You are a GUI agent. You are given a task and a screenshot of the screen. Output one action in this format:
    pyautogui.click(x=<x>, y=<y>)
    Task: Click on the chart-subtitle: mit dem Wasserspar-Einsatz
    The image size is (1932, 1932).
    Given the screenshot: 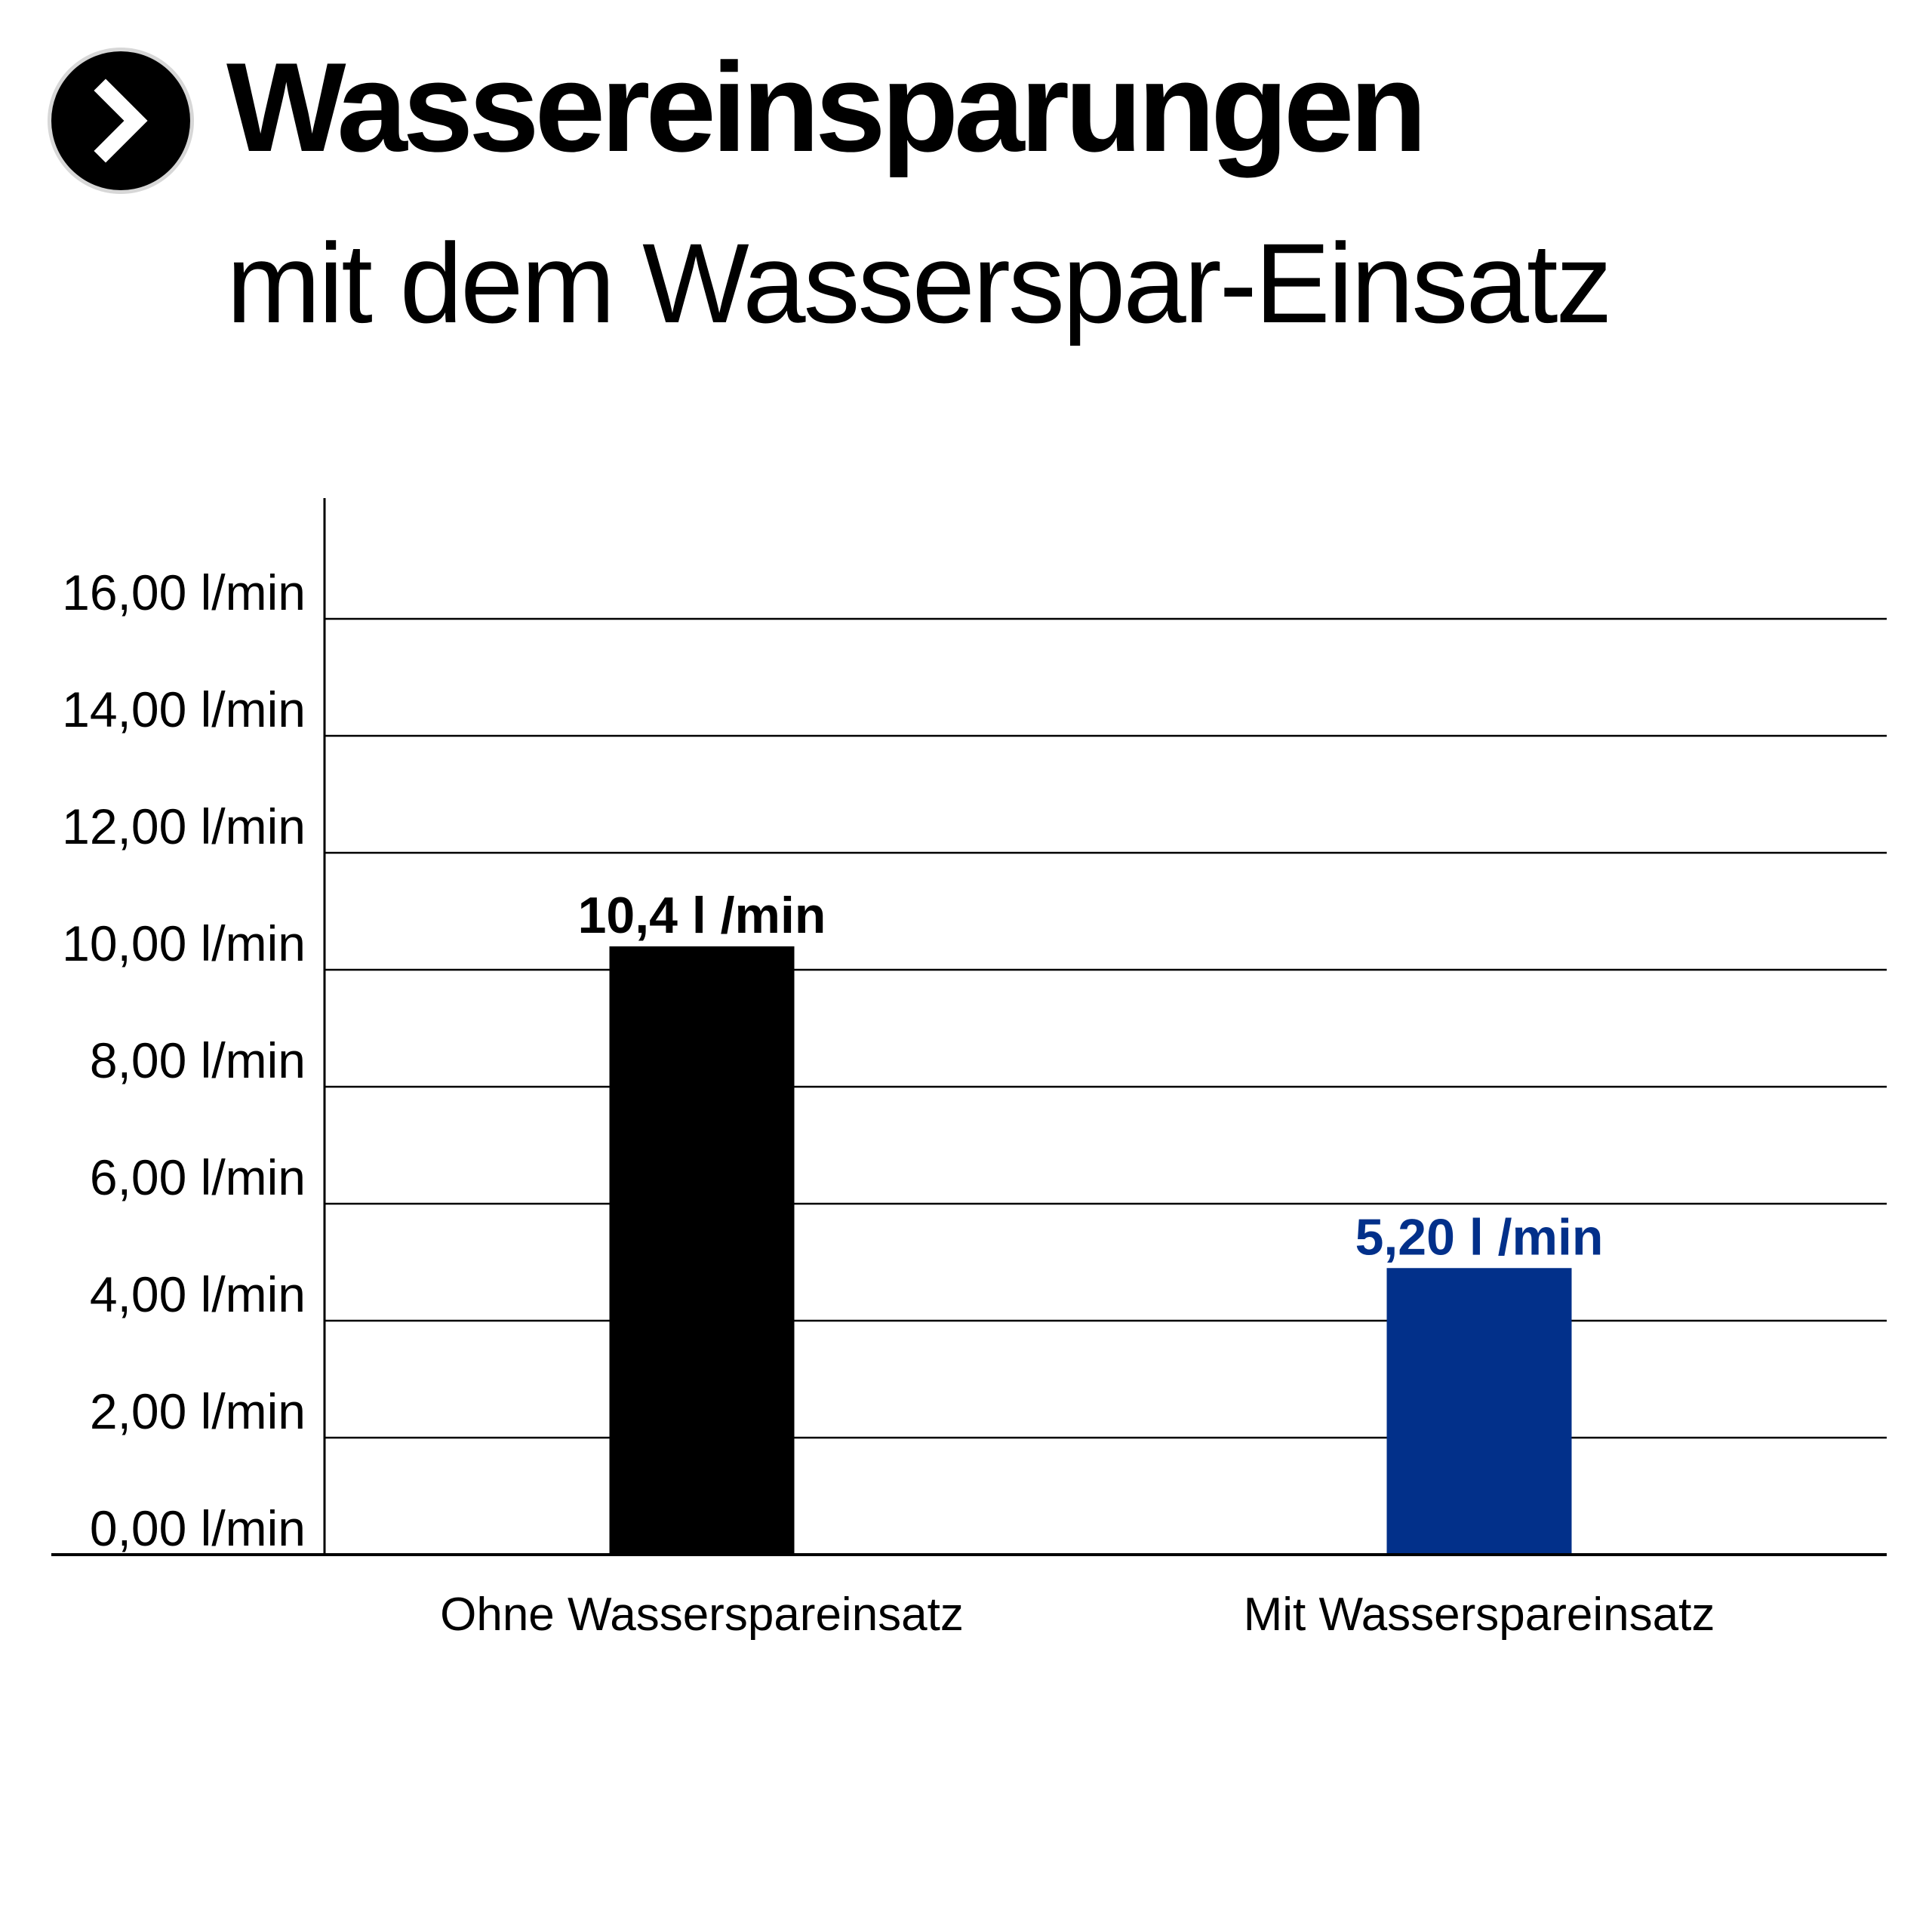 What is the action you would take?
    pyautogui.click(x=919, y=283)
    